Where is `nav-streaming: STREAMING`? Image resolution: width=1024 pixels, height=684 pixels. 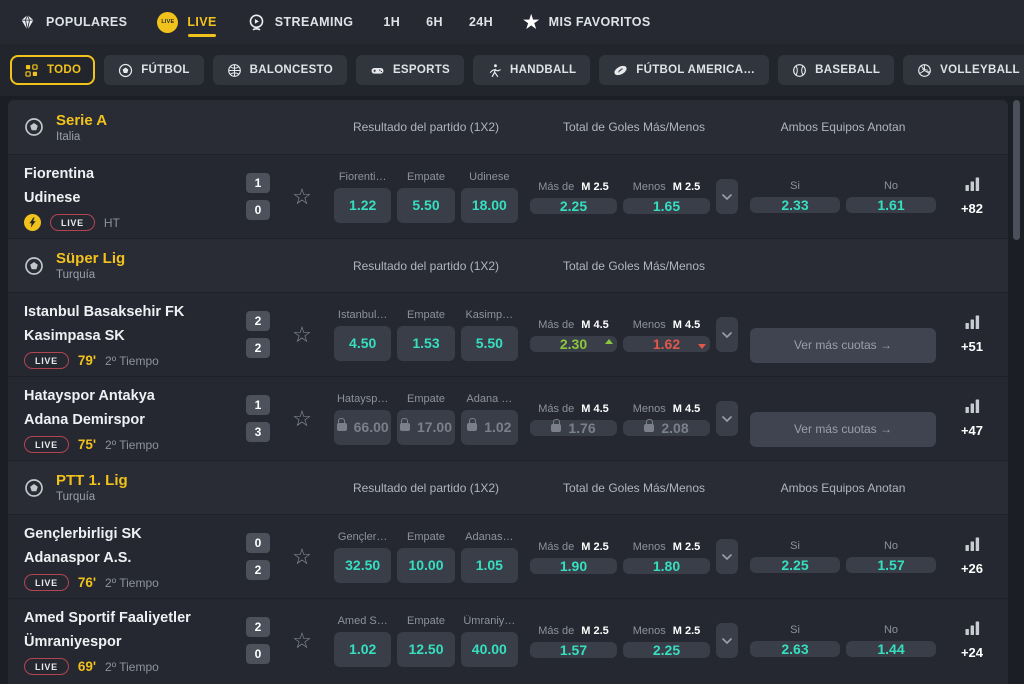 nav-streaming: STREAMING is located at coordinates (300, 22).